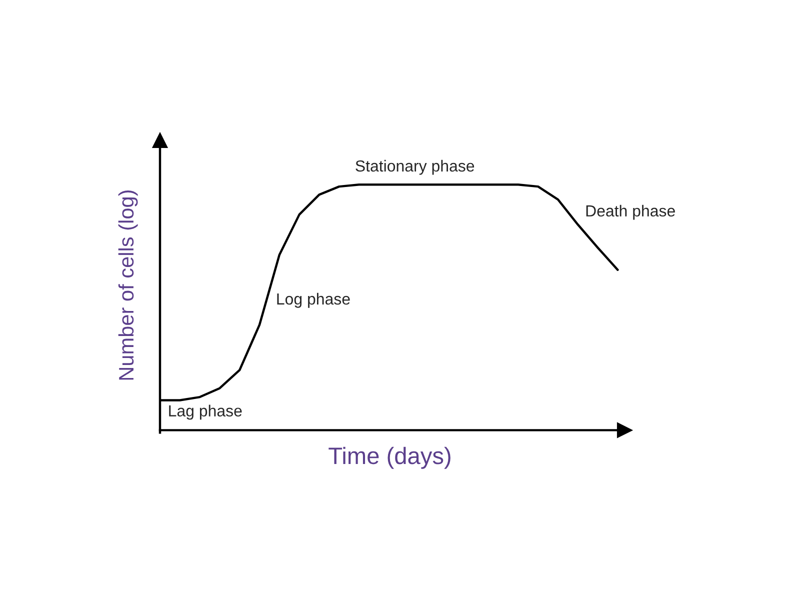 The height and width of the screenshot is (600, 800). What do you see at coordinates (630, 212) in the screenshot?
I see `annotation: Death phase` at bounding box center [630, 212].